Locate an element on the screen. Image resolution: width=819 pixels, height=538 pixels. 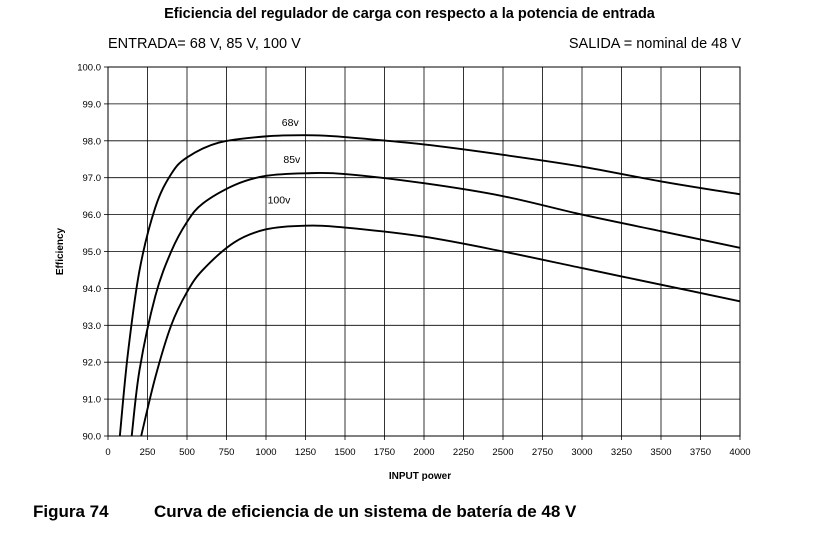
x-tick-label: 2500 is located at coordinates (502, 452).